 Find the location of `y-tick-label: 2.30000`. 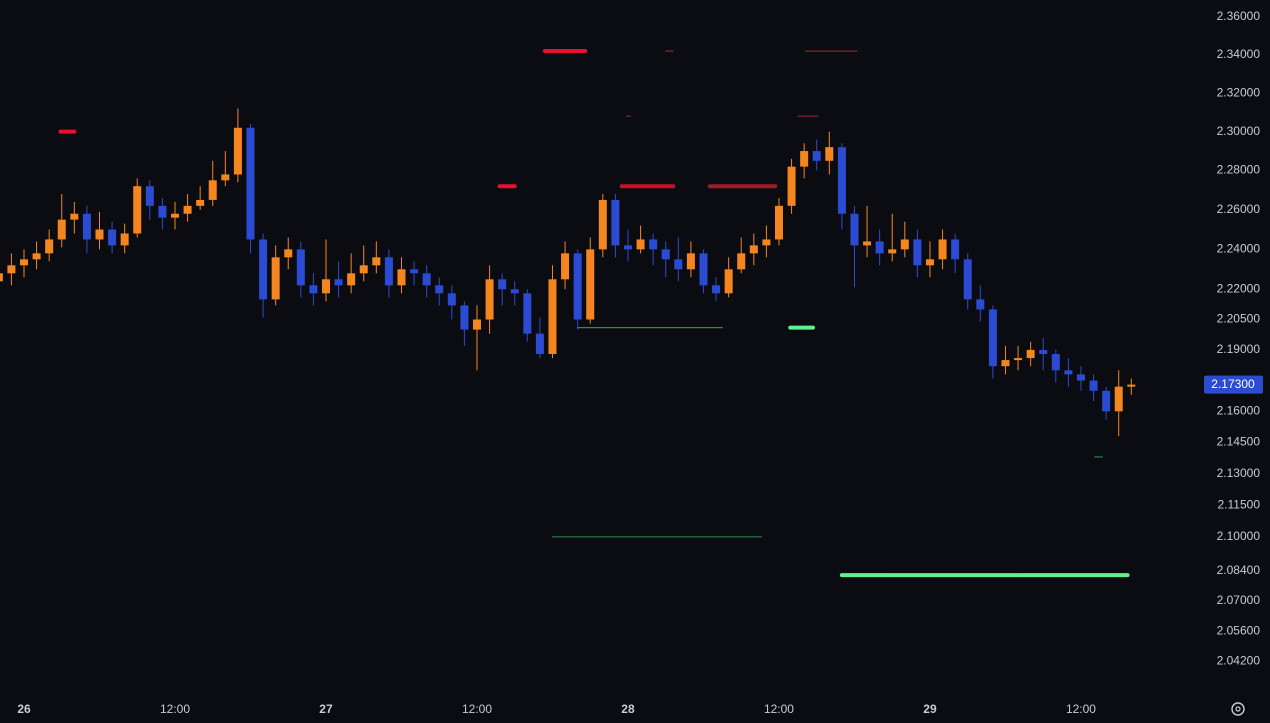

y-tick-label: 2.30000 is located at coordinates (1239, 131).